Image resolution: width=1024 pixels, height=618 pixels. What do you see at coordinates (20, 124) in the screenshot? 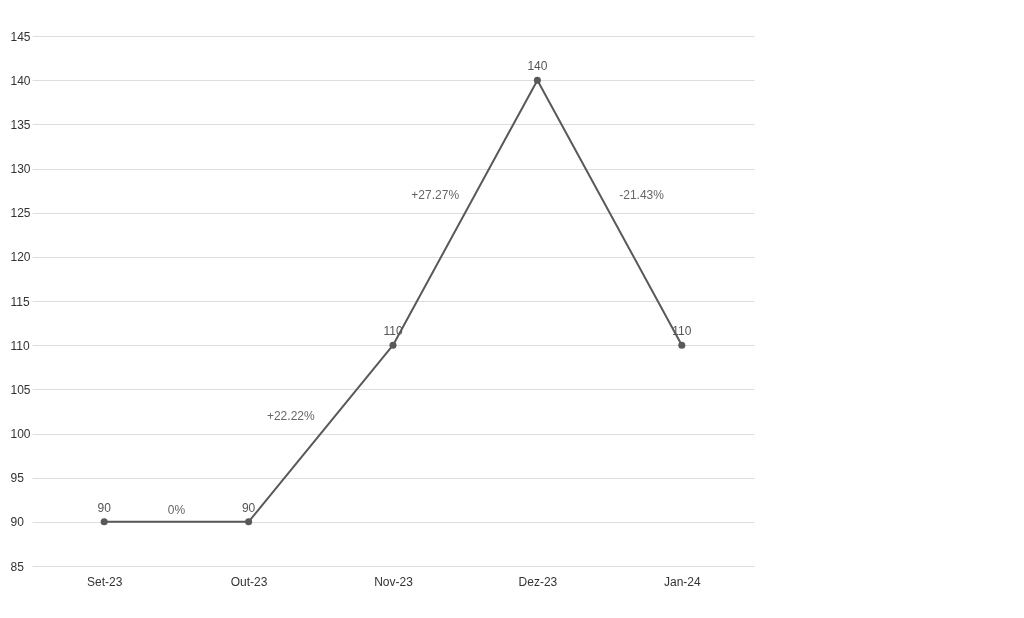
I see `y-tick-label: 135` at bounding box center [20, 124].